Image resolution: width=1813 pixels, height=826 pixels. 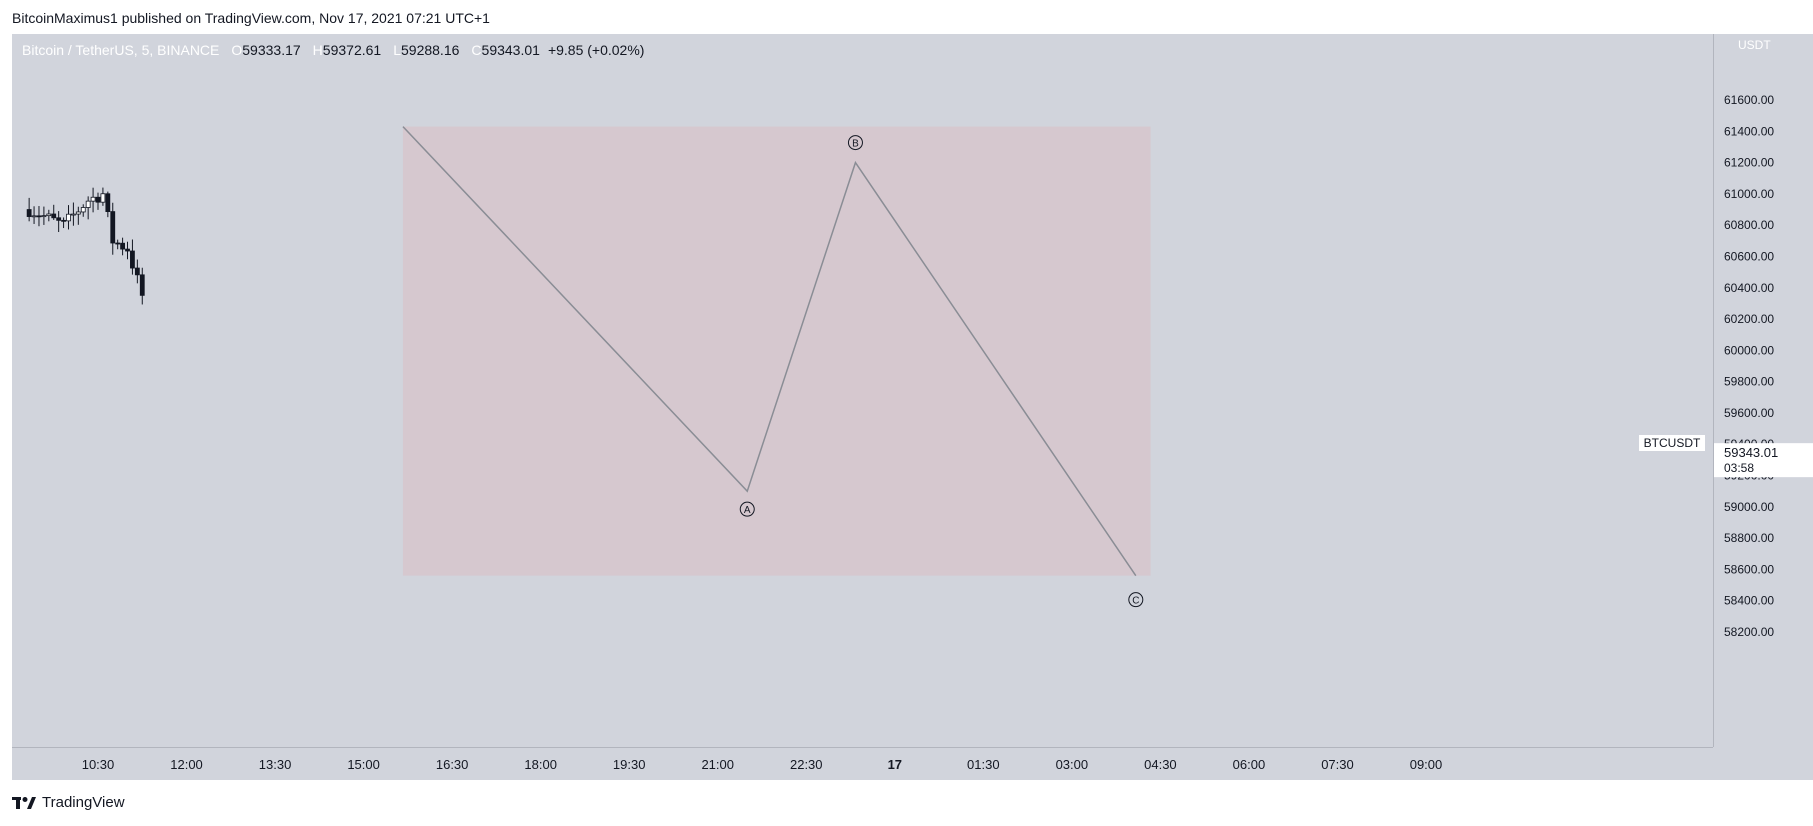 I want to click on time-tick-label: 03:00, so click(x=1072, y=764).